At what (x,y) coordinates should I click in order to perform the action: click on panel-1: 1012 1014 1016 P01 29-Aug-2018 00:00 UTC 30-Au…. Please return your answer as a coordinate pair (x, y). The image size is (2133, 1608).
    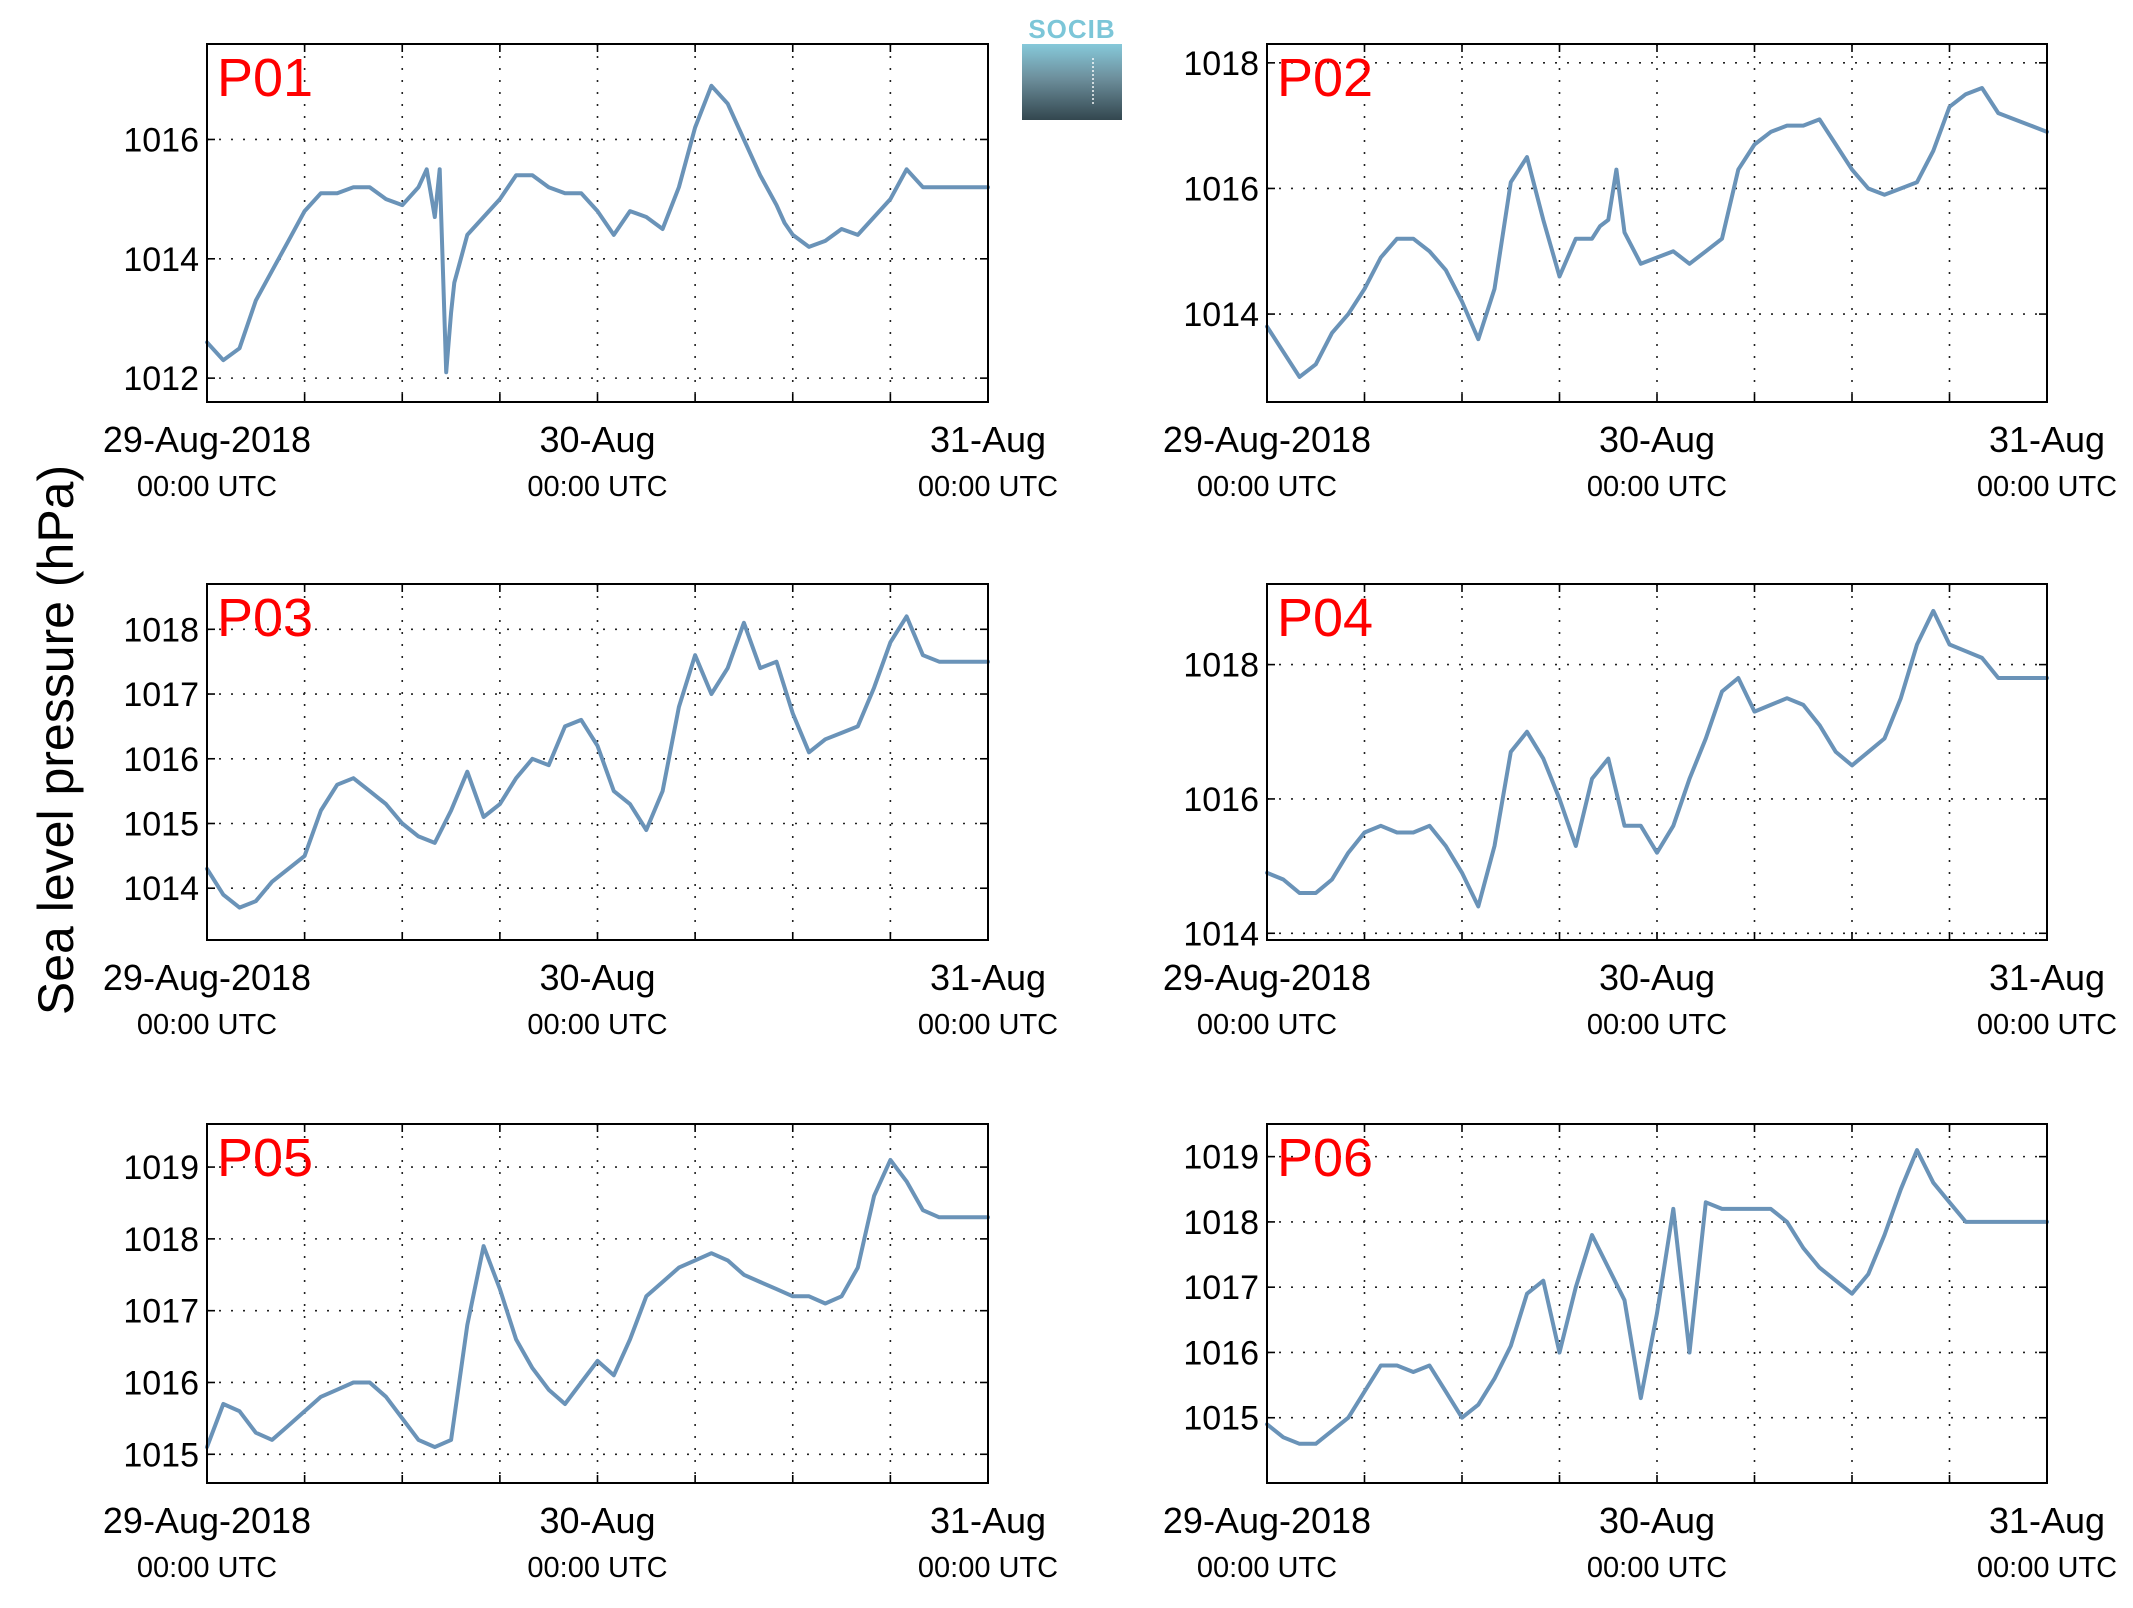
    Looking at the image, I should click on (580, 273).